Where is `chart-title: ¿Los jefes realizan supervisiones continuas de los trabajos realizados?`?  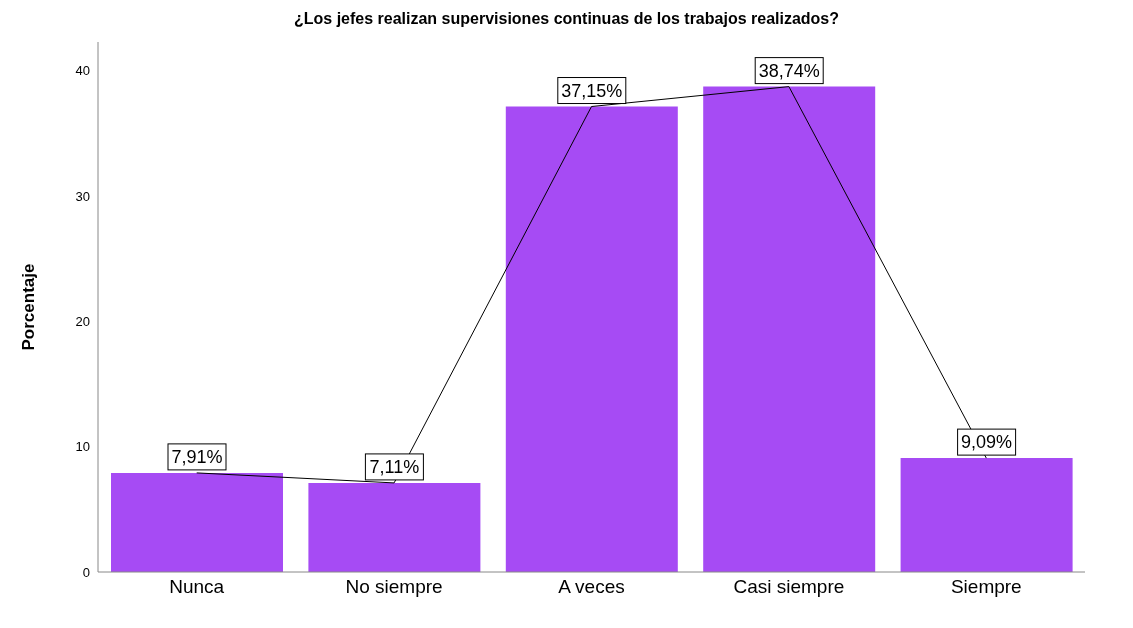 chart-title: ¿Los jefes realizan supervisiones continuas de los trabajos realizados? is located at coordinates (566, 19).